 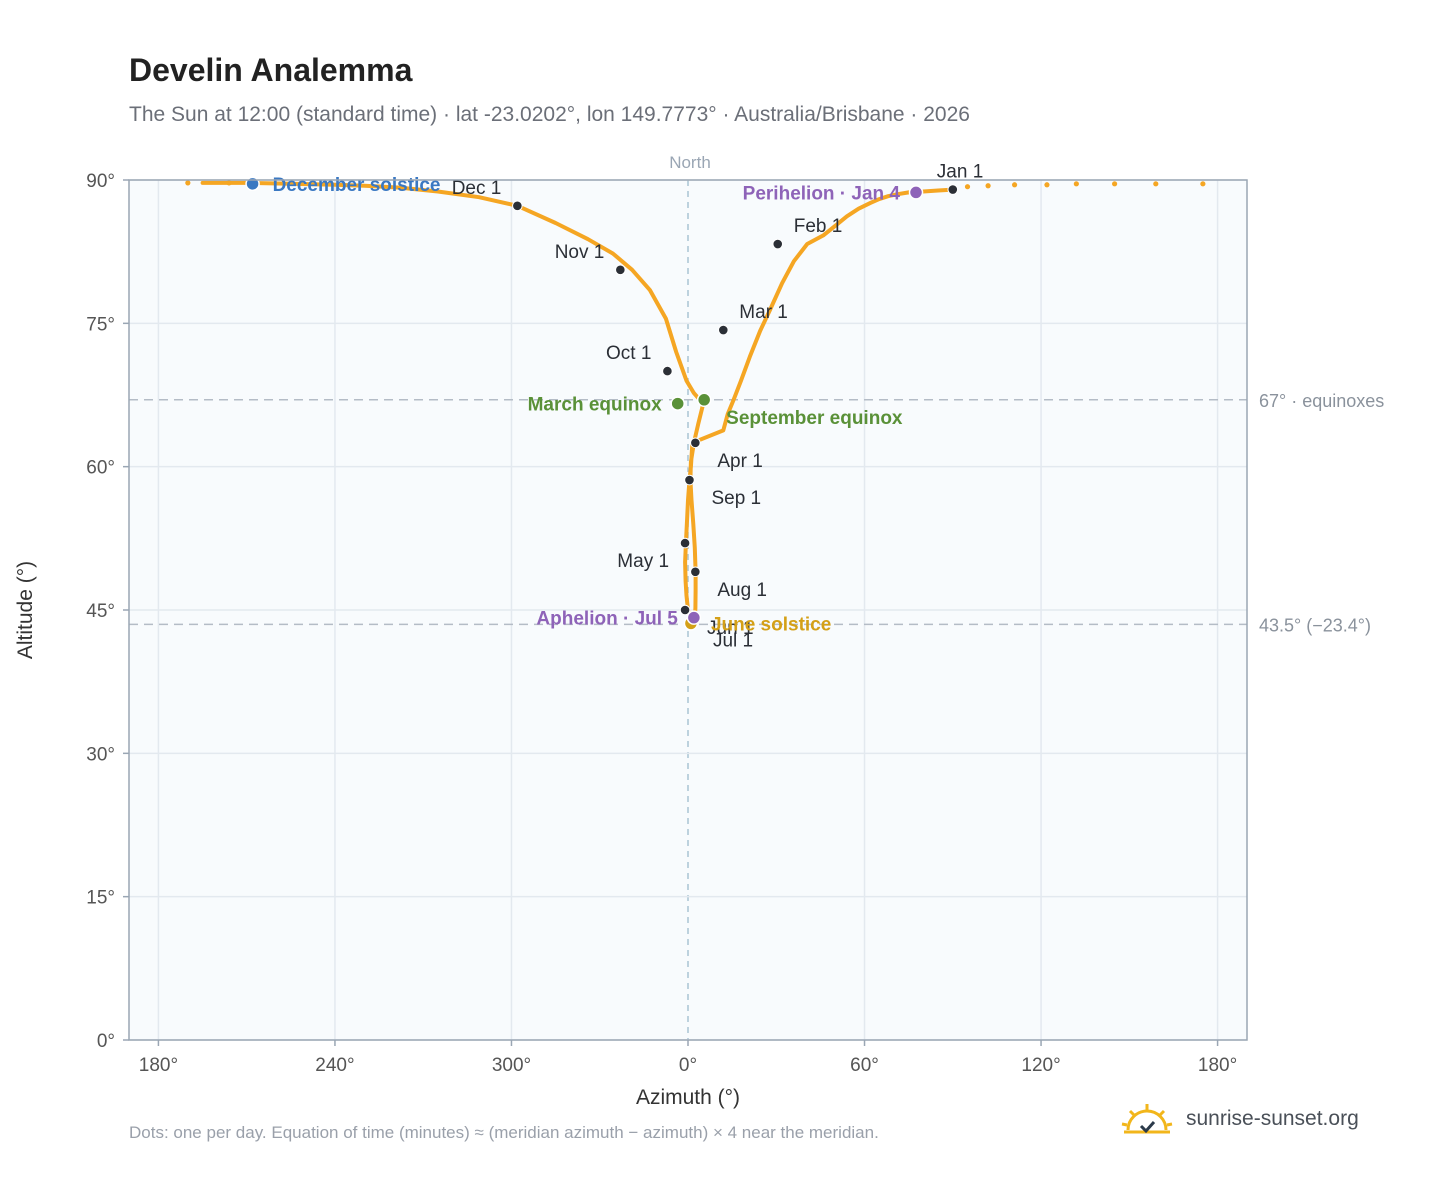 What do you see at coordinates (736, 498) in the screenshot?
I see `month-label: Sep 1` at bounding box center [736, 498].